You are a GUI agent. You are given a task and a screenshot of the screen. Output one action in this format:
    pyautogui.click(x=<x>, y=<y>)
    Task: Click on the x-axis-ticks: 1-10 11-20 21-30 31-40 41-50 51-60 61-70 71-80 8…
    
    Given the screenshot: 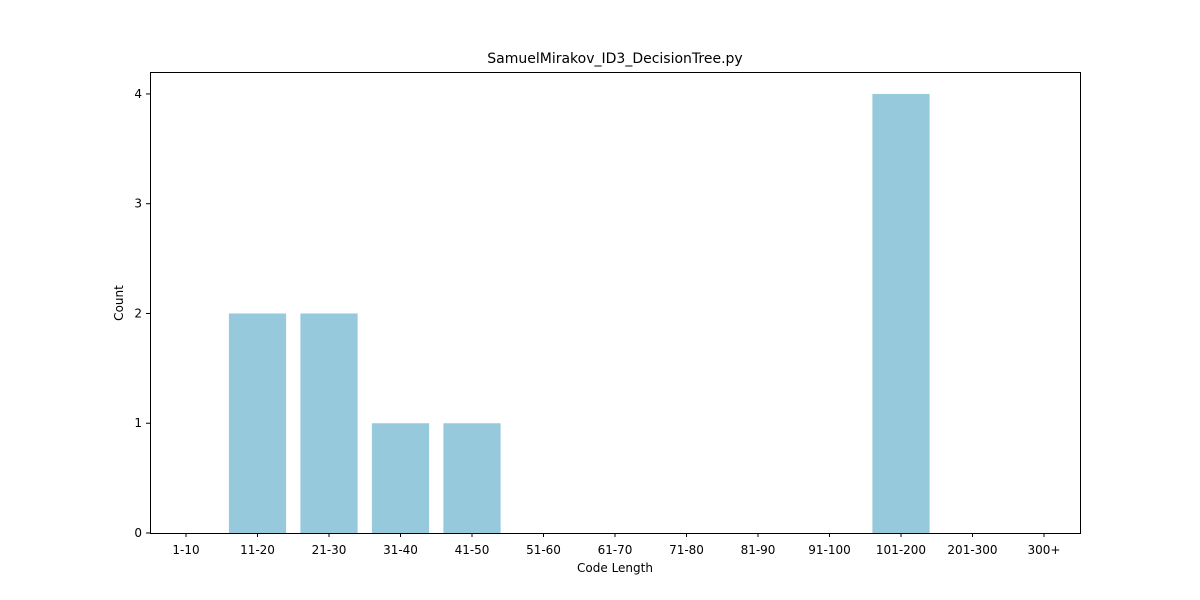 What is the action you would take?
    pyautogui.click(x=616, y=545)
    